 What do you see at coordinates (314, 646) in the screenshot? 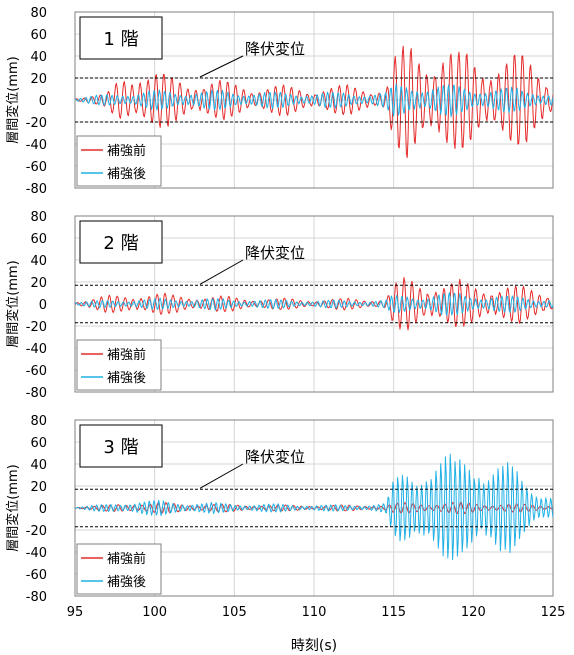
I see `x-axis-label: 時刻(s)` at bounding box center [314, 646].